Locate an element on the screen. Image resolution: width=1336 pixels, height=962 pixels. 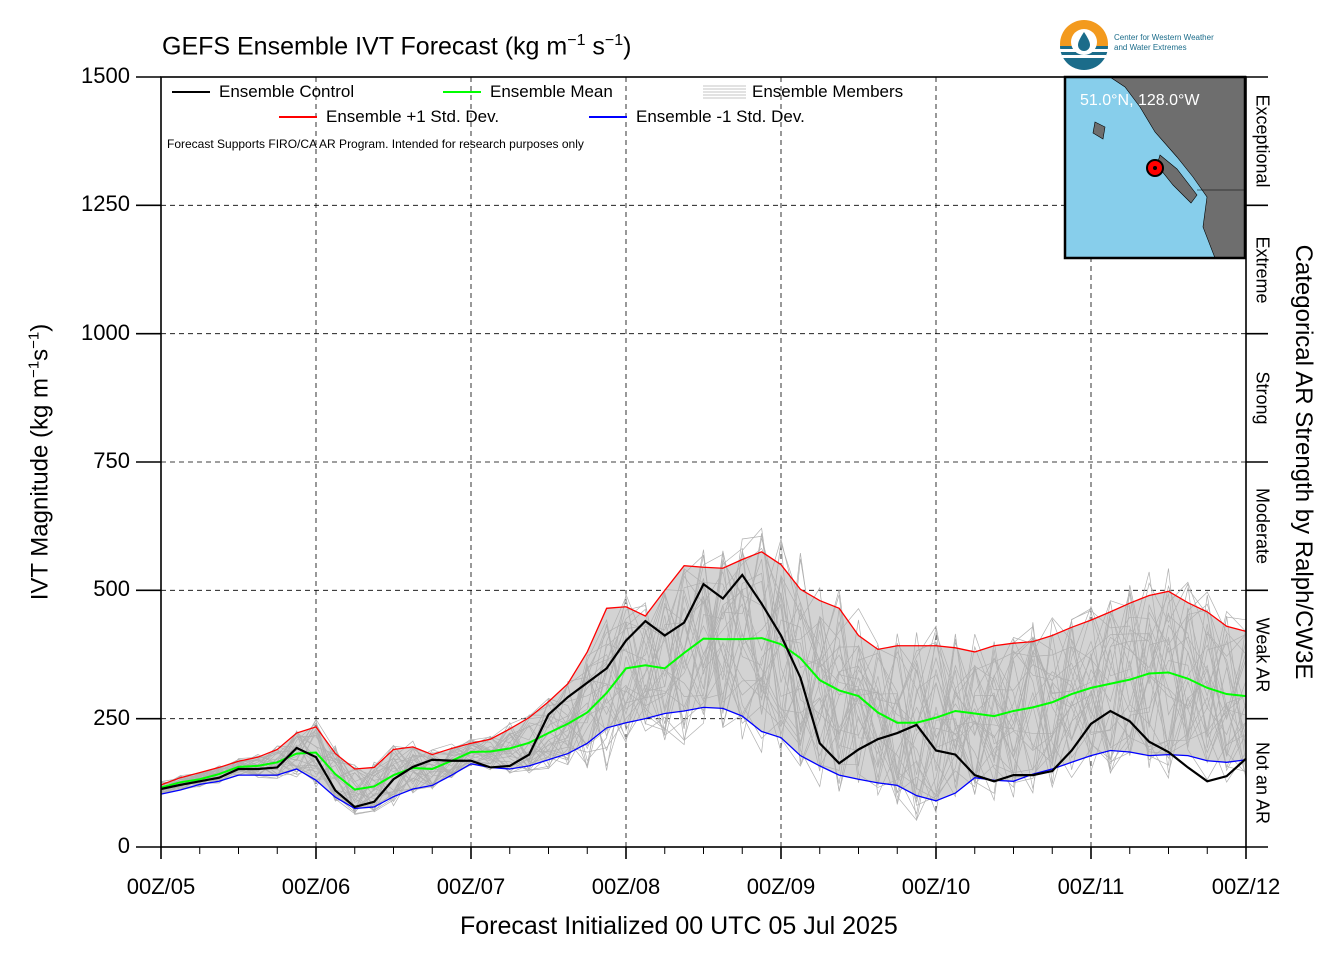
category-label: Not an AR is located at coordinates (1262, 782).